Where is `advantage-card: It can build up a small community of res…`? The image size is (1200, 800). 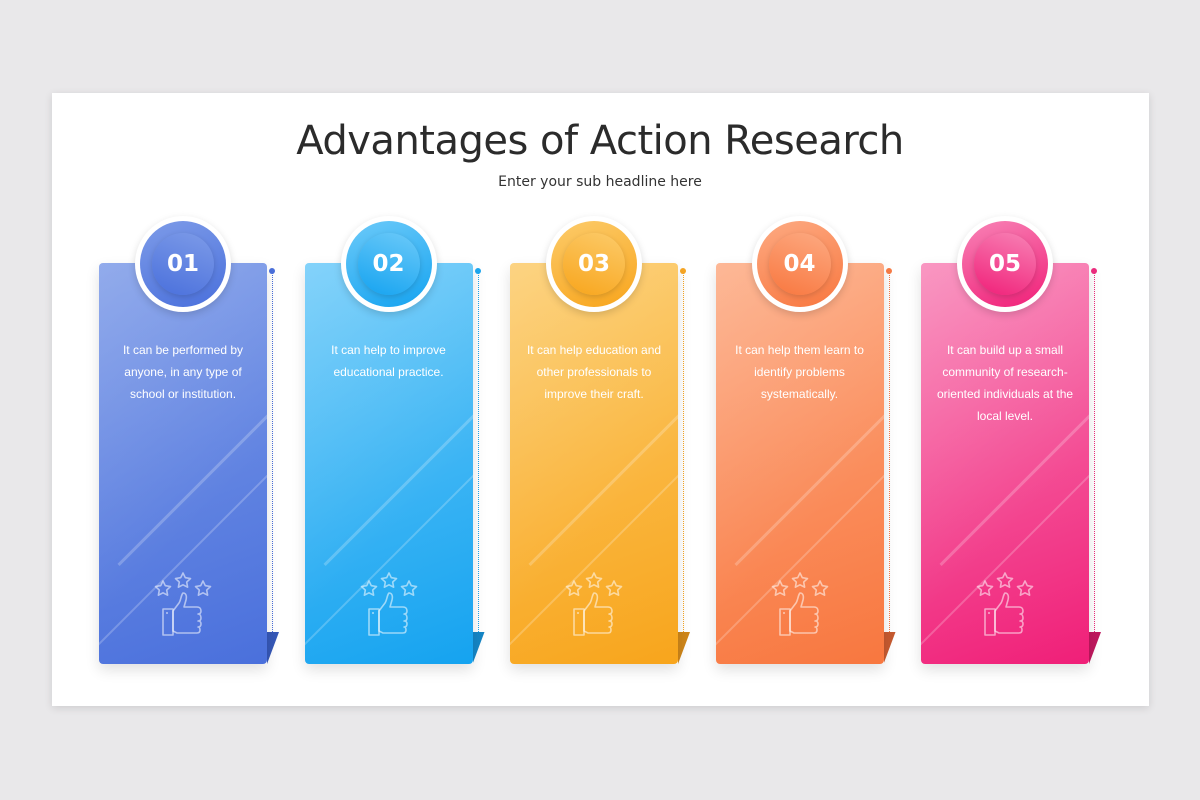
advantage-card: It can build up a small community of res… is located at coordinates (1005, 463).